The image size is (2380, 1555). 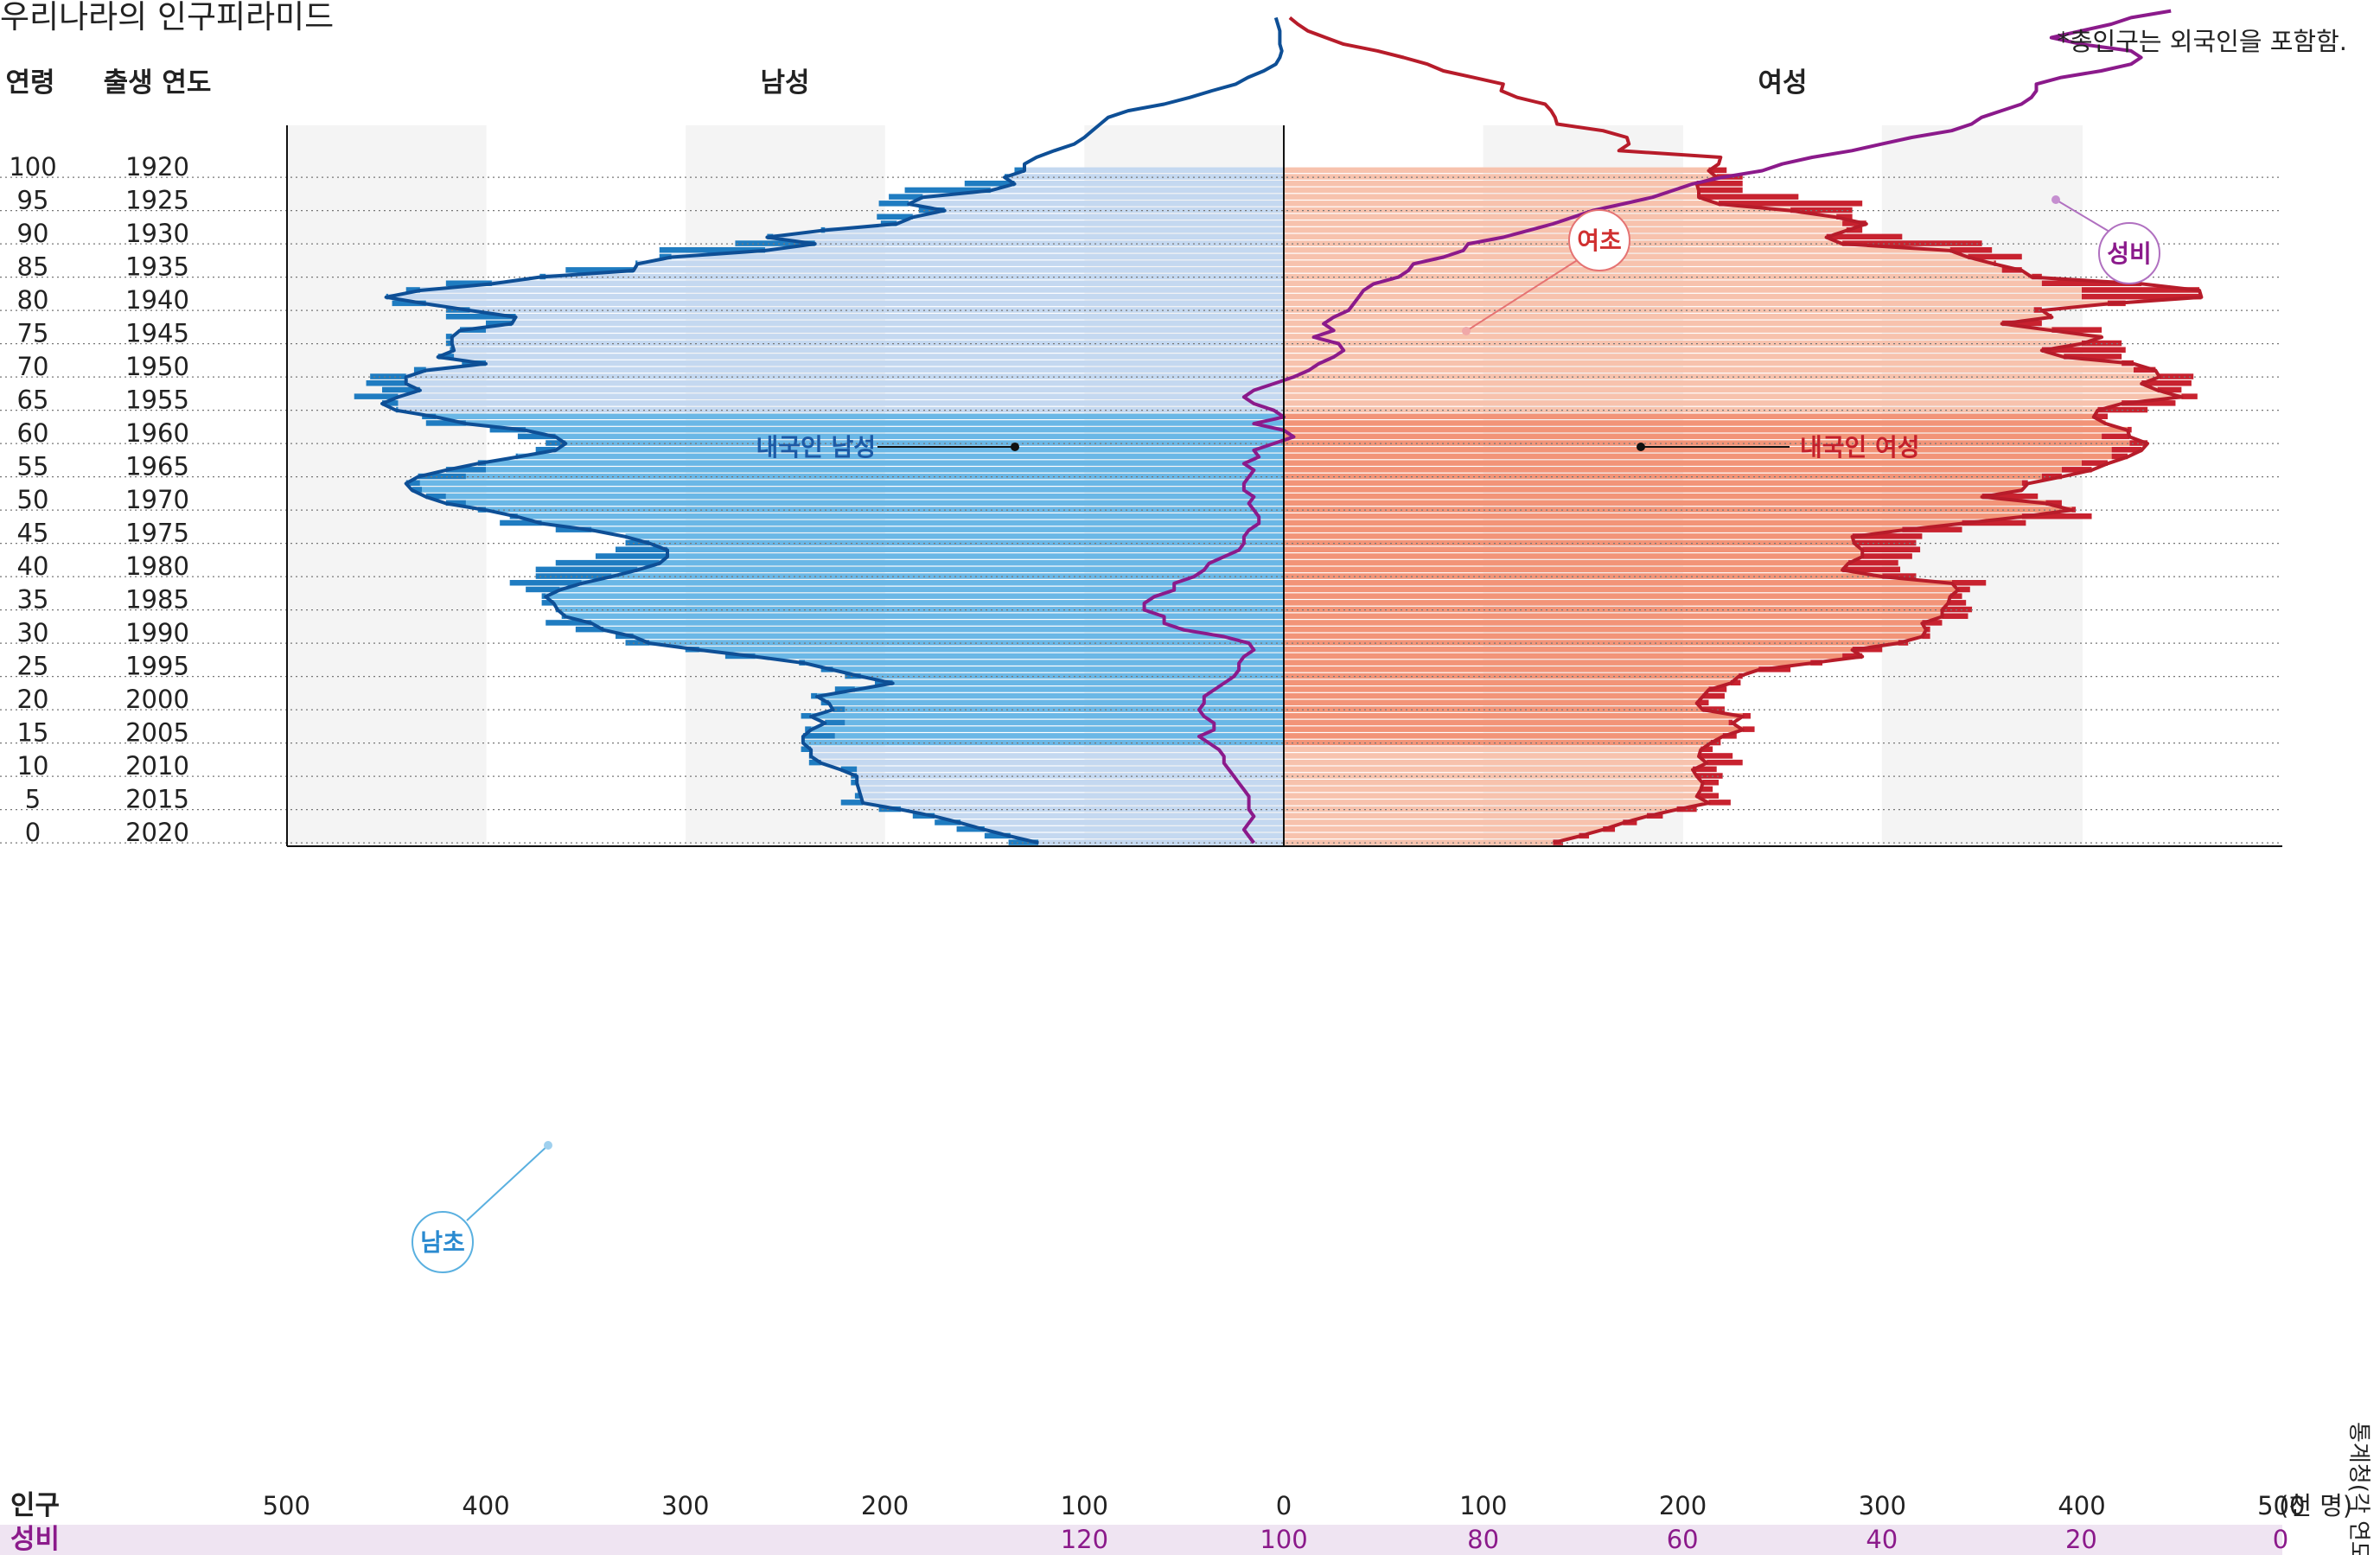 I want to click on male-exceed-dot, so click(x=548, y=1145).